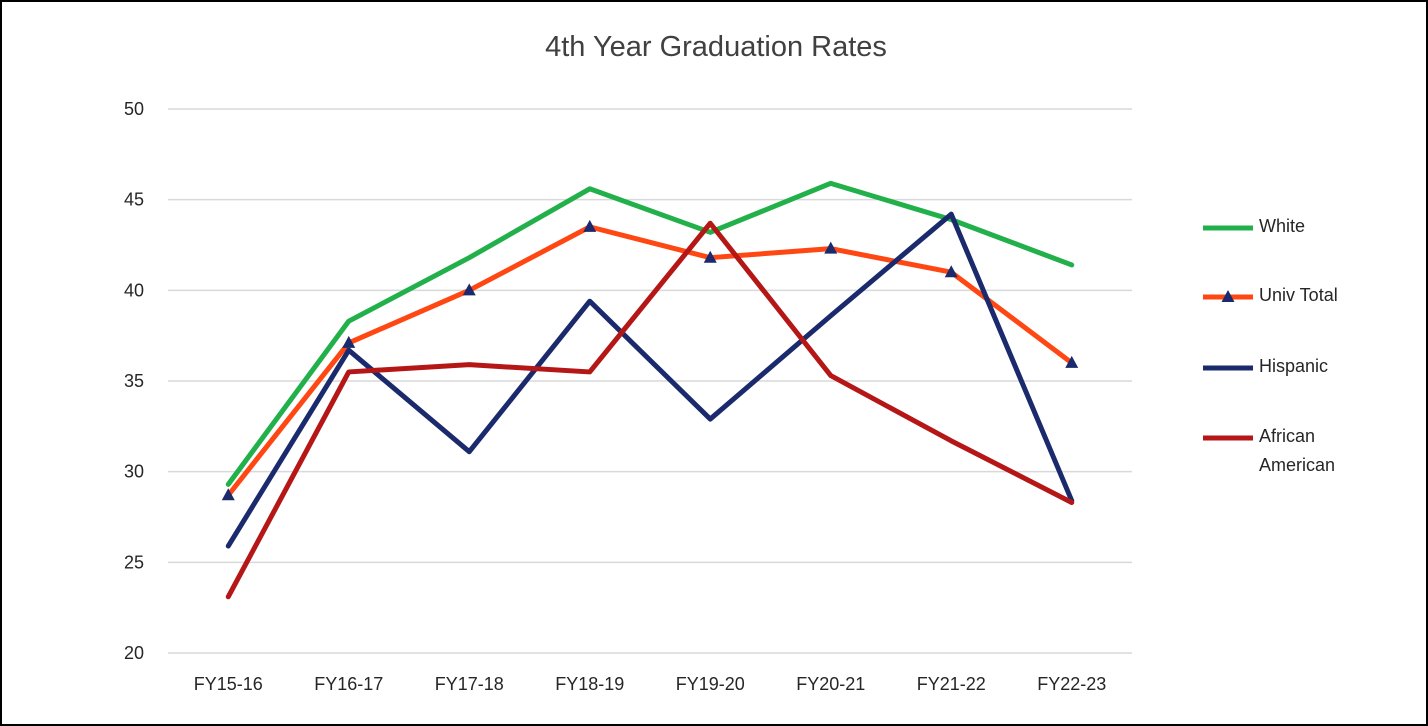 The image size is (1428, 726). What do you see at coordinates (134, 472) in the screenshot?
I see `y-tick-label: 30` at bounding box center [134, 472].